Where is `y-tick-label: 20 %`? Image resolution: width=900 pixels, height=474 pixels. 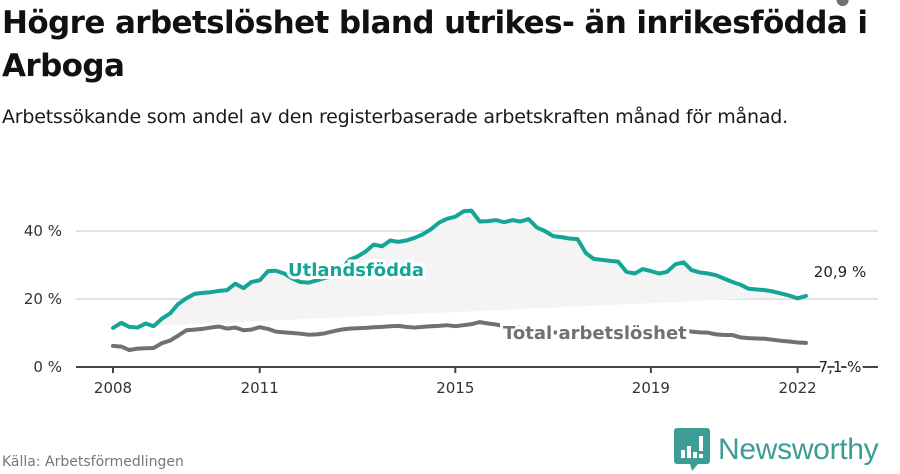 y-tick-label: 20 % is located at coordinates (43, 299).